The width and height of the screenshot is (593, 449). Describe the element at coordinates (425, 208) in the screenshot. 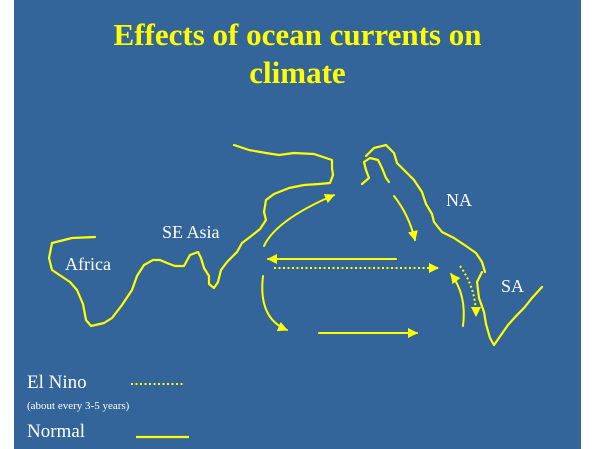

I see `north-america-coastline` at that location.